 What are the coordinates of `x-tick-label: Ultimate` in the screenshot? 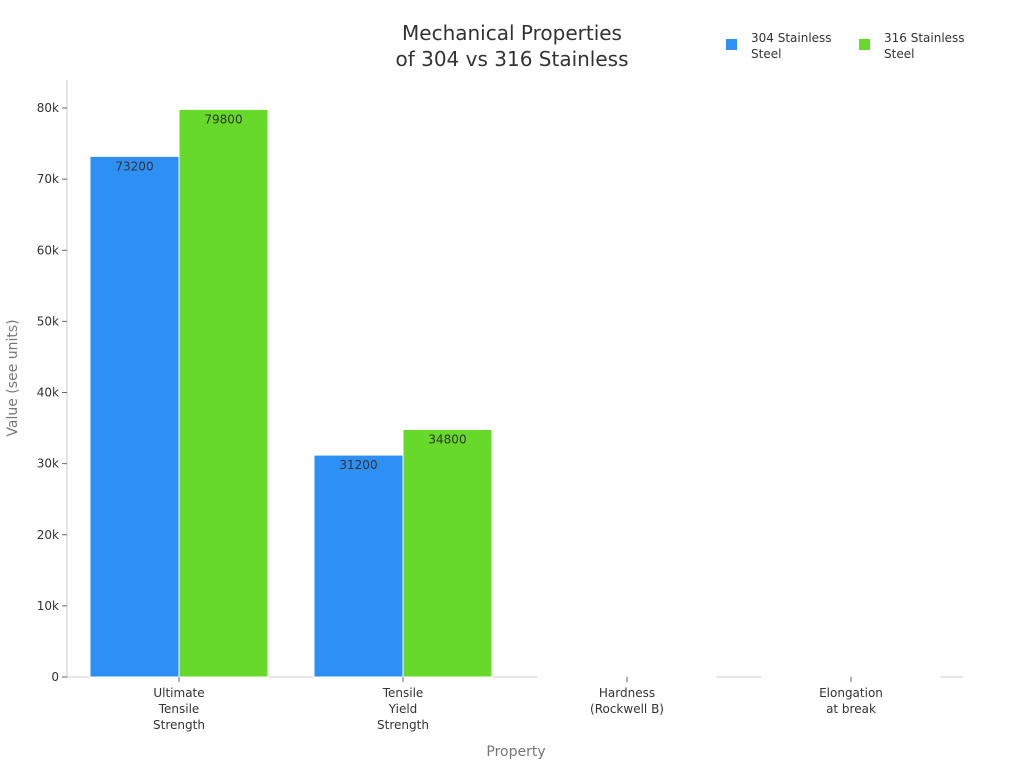 It's located at (178, 693).